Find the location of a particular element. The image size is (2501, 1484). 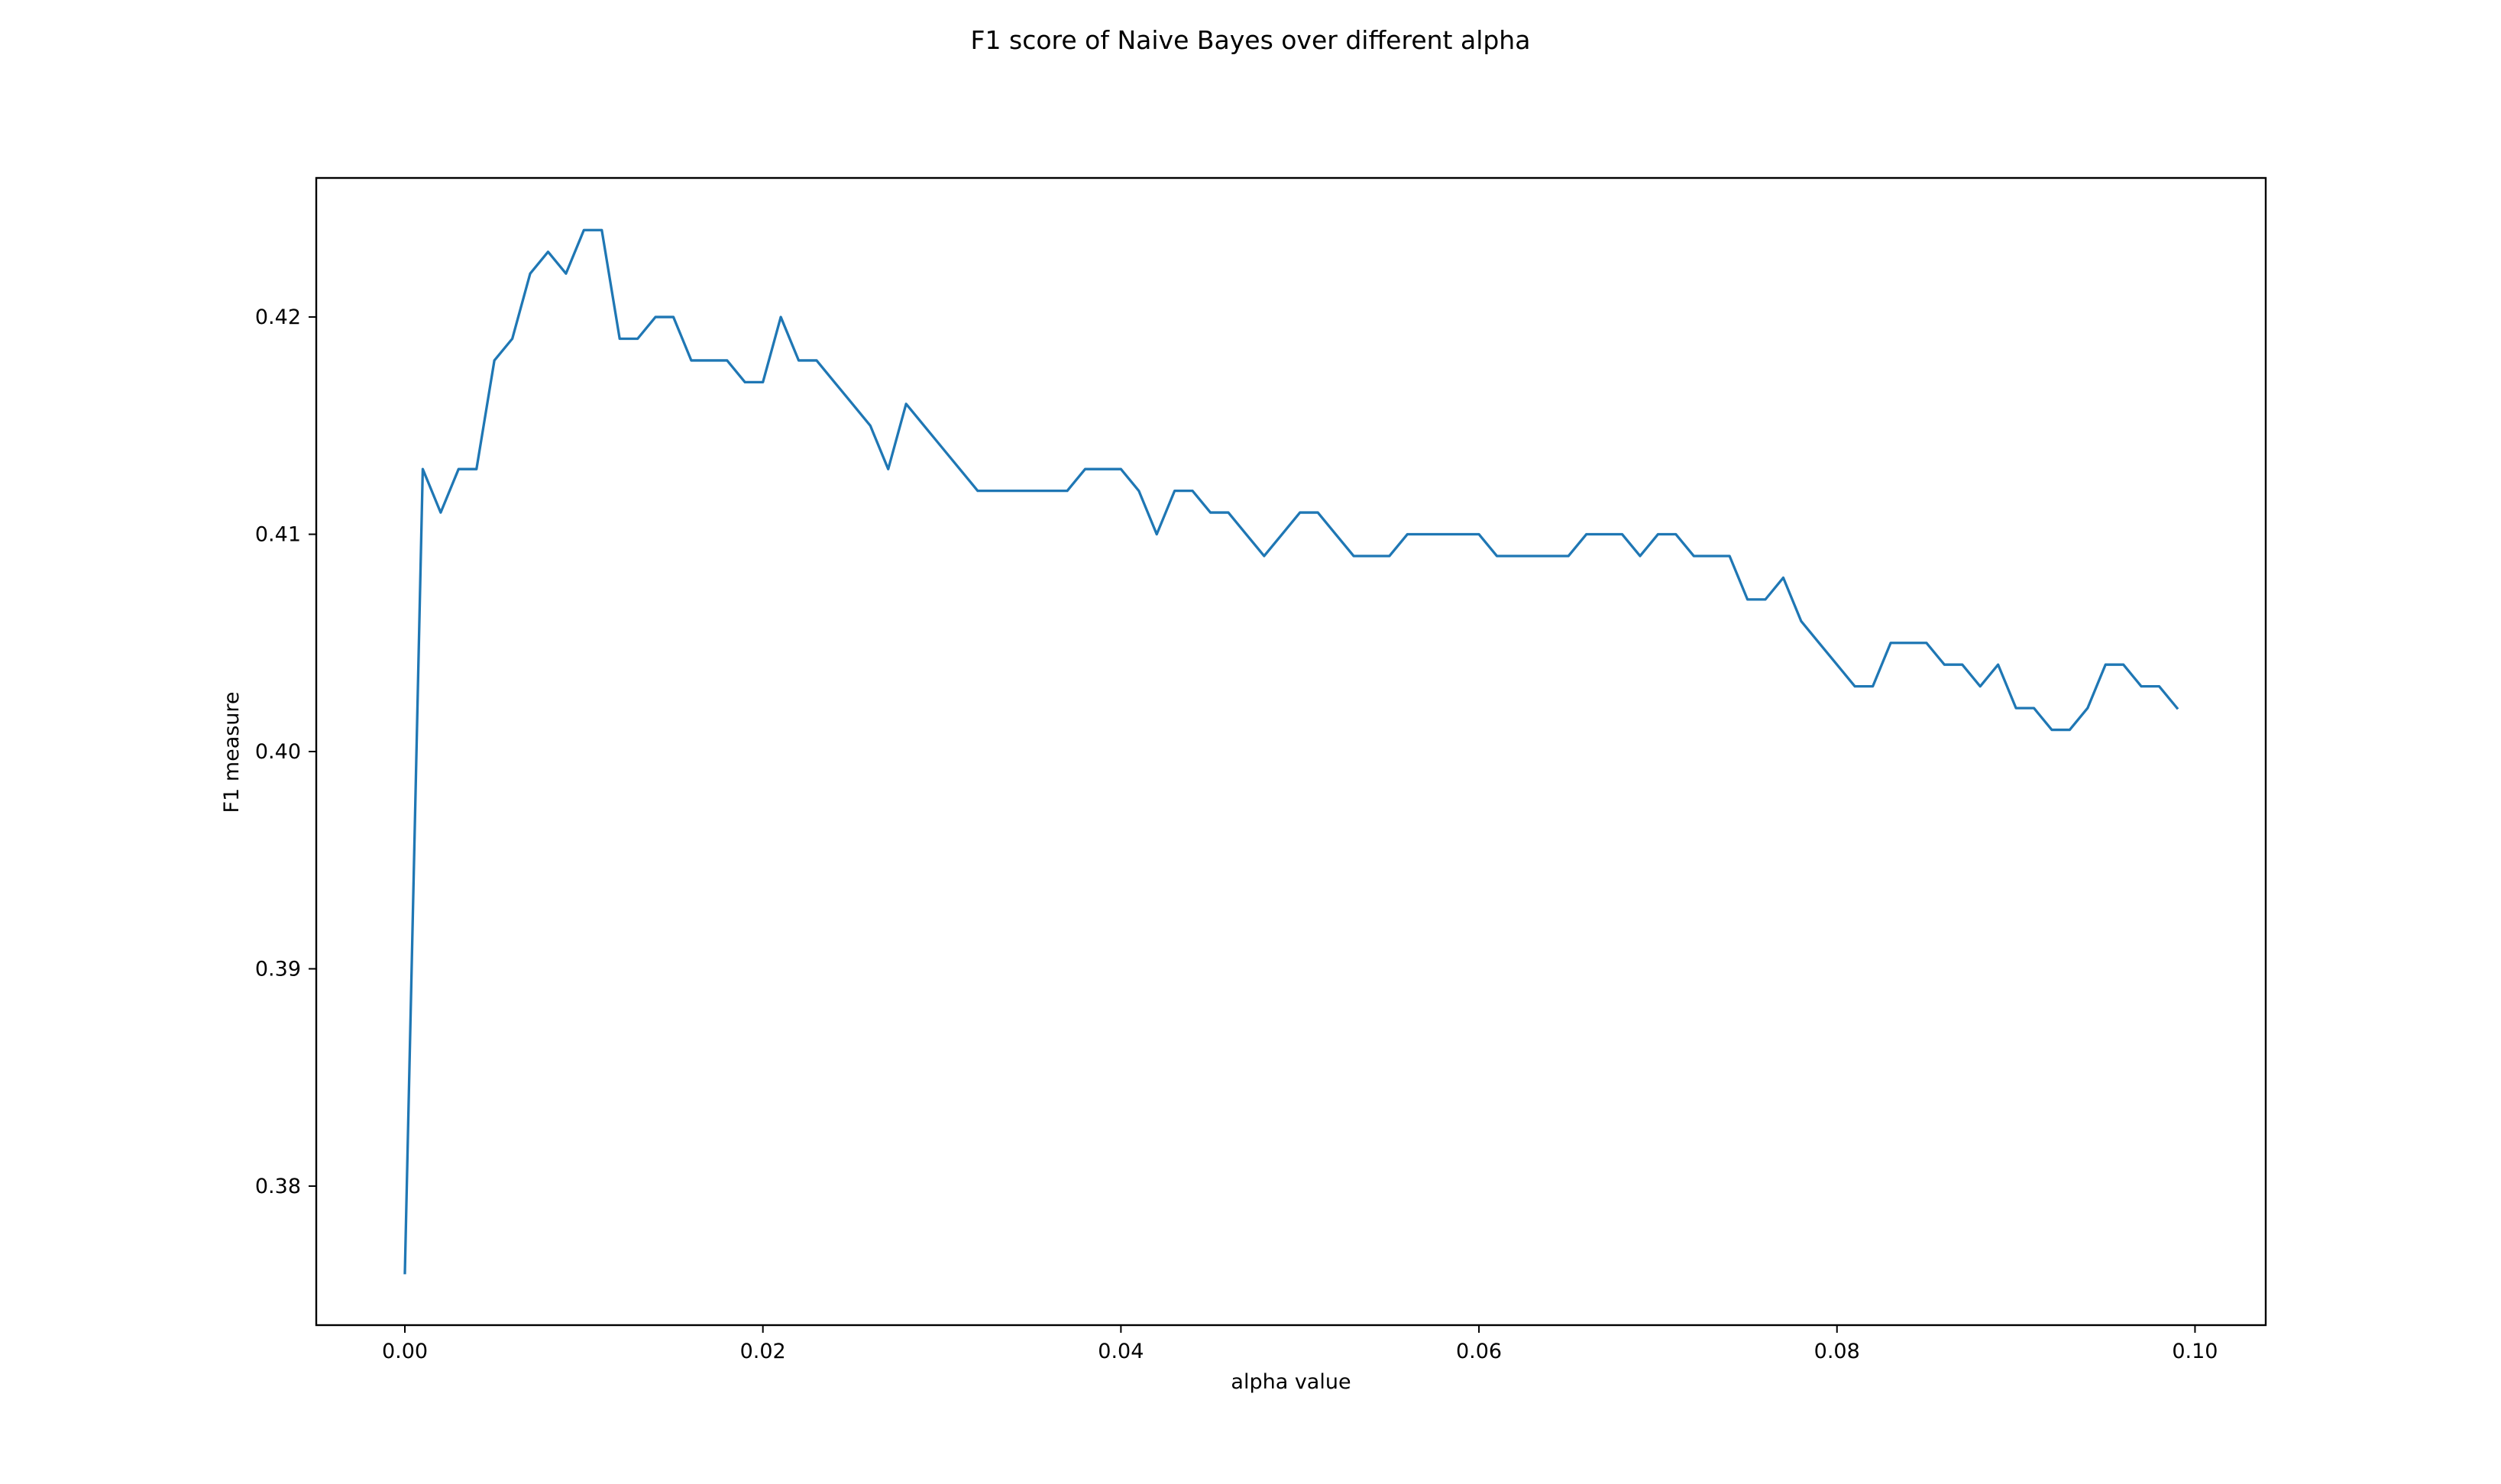

x-axis-label: alpha value is located at coordinates (1291, 1382).